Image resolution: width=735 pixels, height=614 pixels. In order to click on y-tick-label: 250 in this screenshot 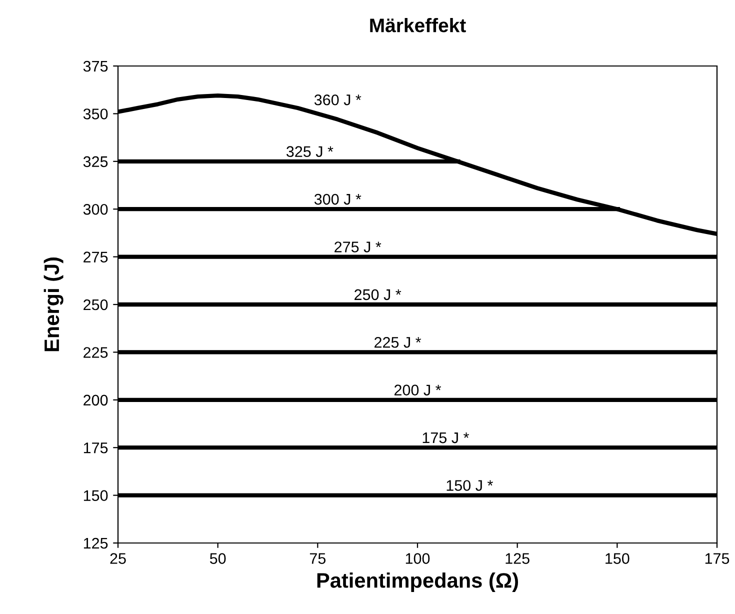, I will do `click(96, 304)`.